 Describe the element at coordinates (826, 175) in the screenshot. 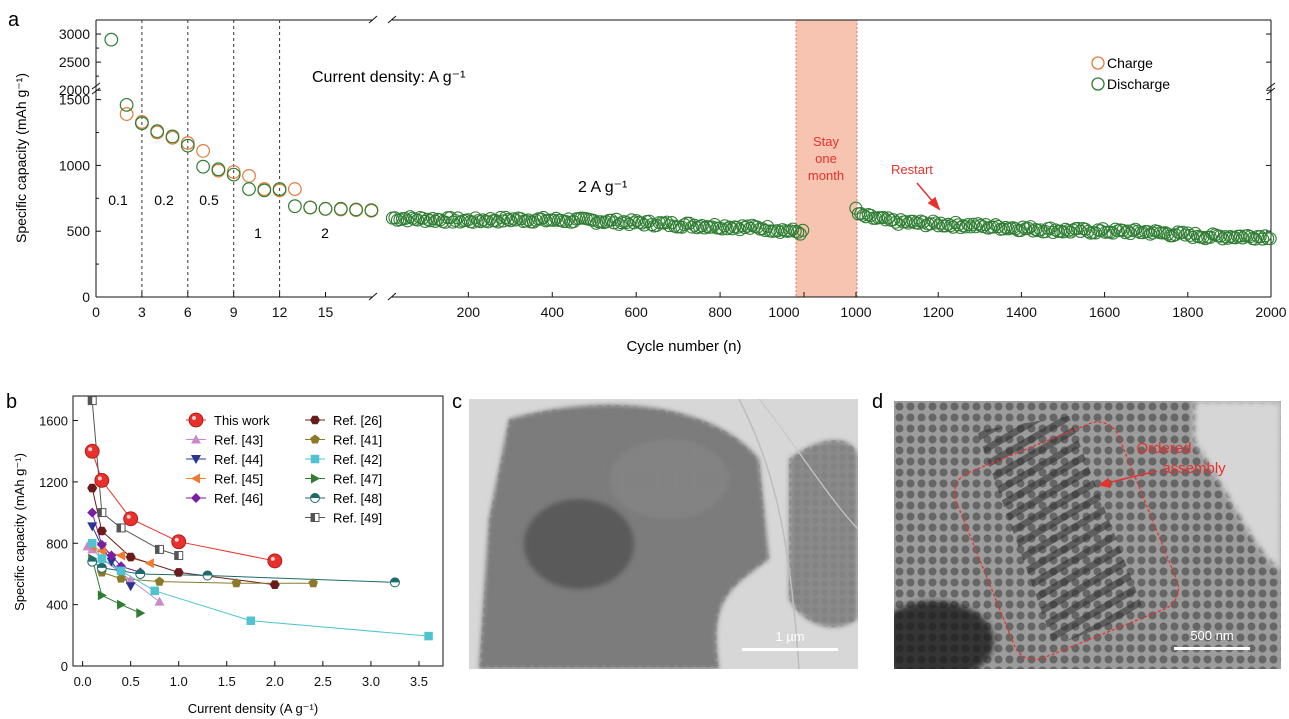

I see `pause-label-3: month` at that location.